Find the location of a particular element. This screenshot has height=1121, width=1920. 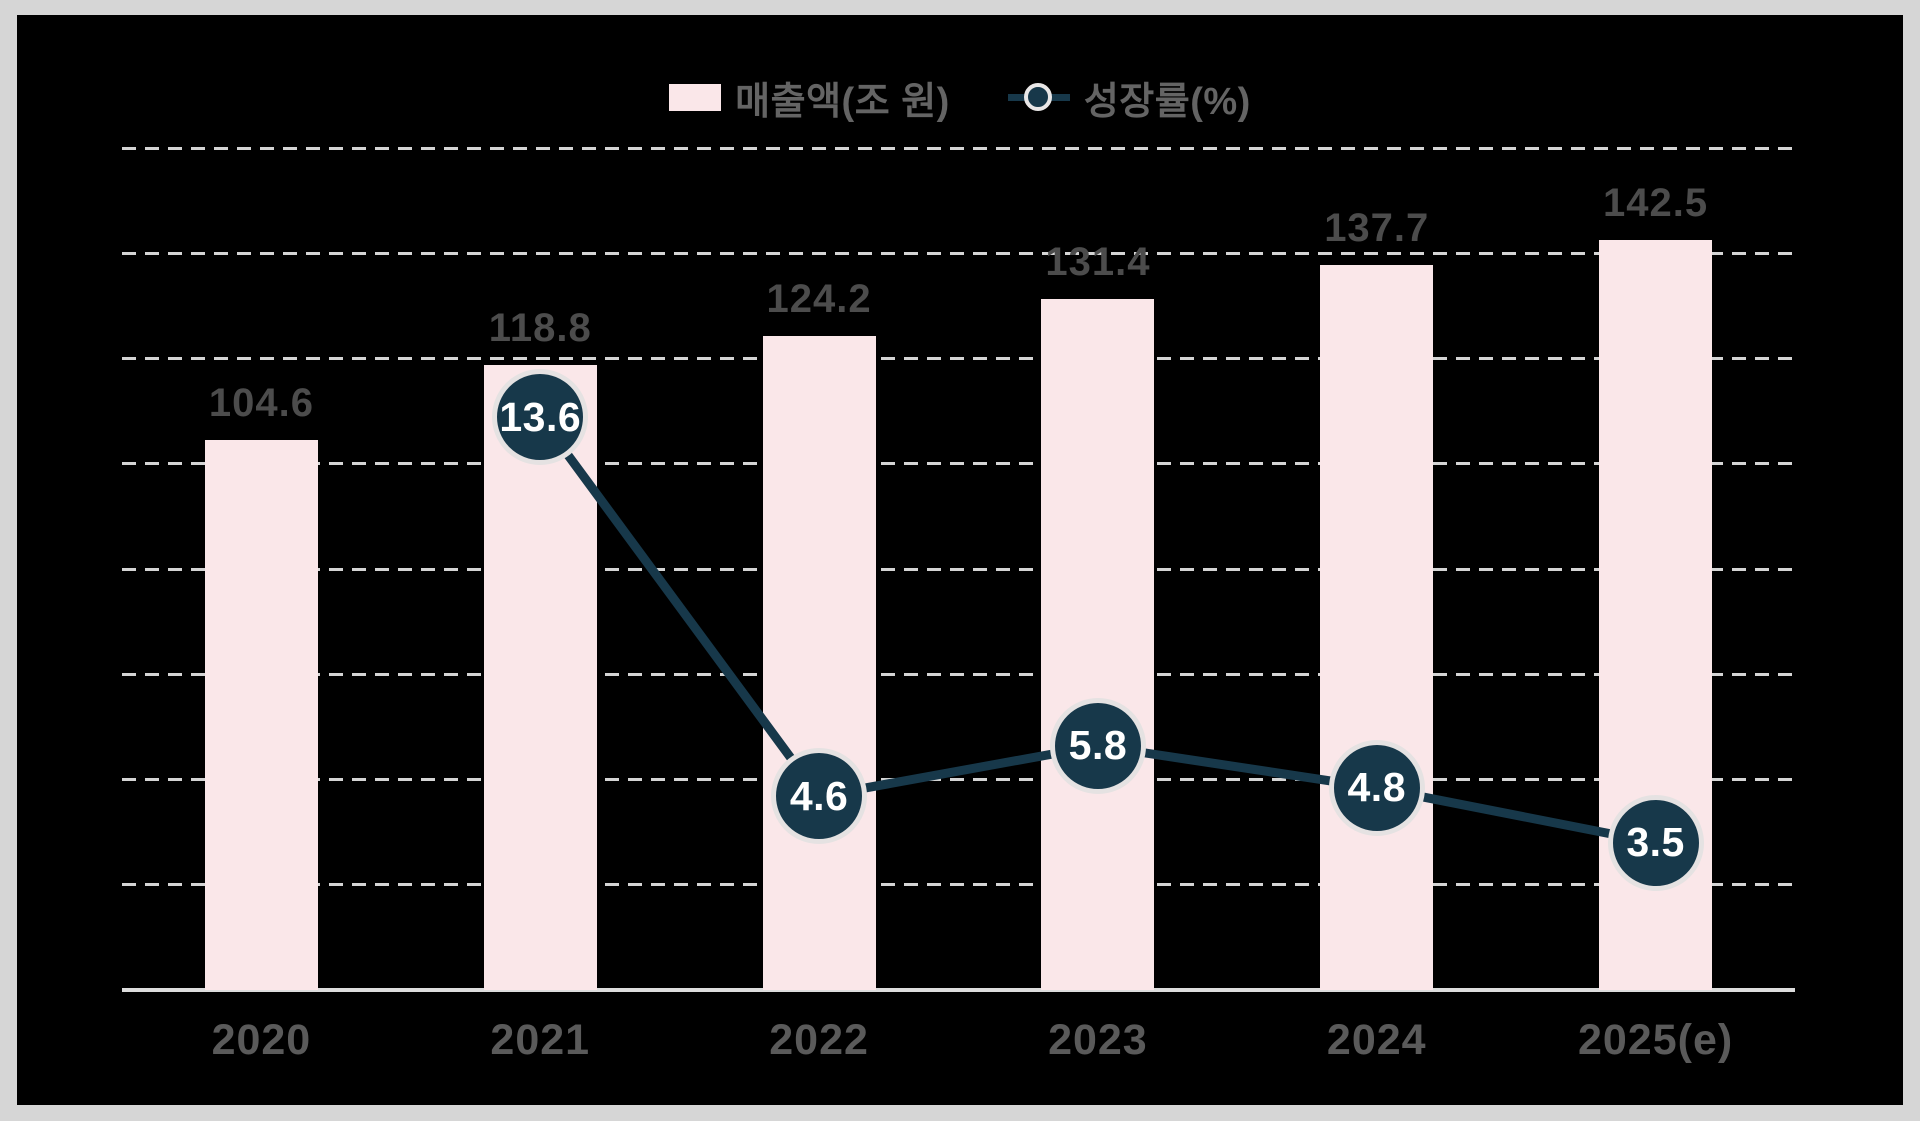

category-label: 2024 is located at coordinates (1376, 1040).